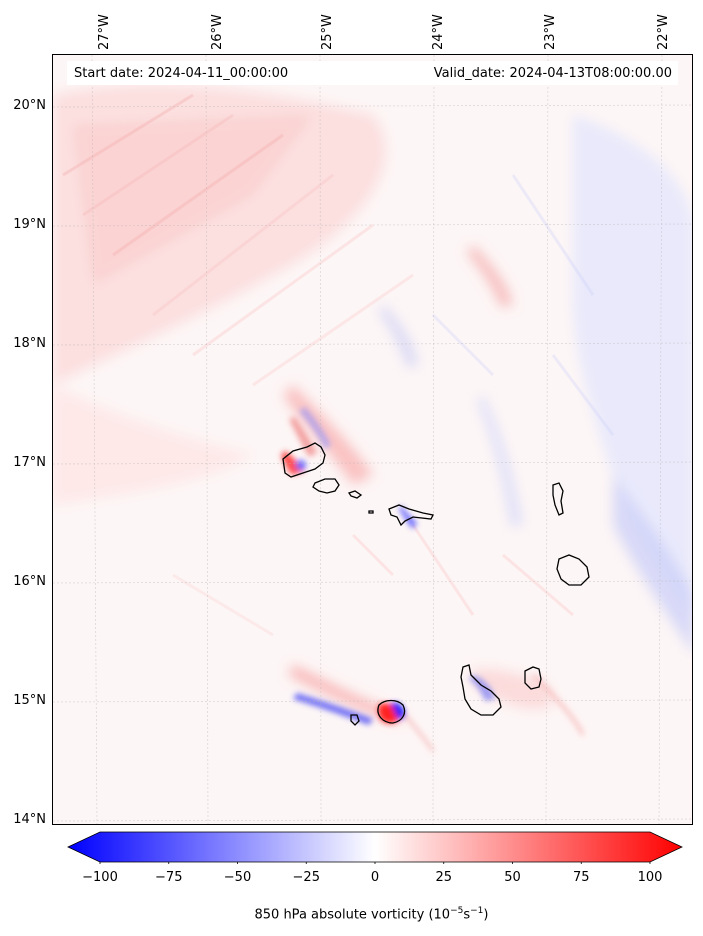  What do you see at coordinates (444, 877) in the screenshot?
I see `colorbar-tick-label: 25` at bounding box center [444, 877].